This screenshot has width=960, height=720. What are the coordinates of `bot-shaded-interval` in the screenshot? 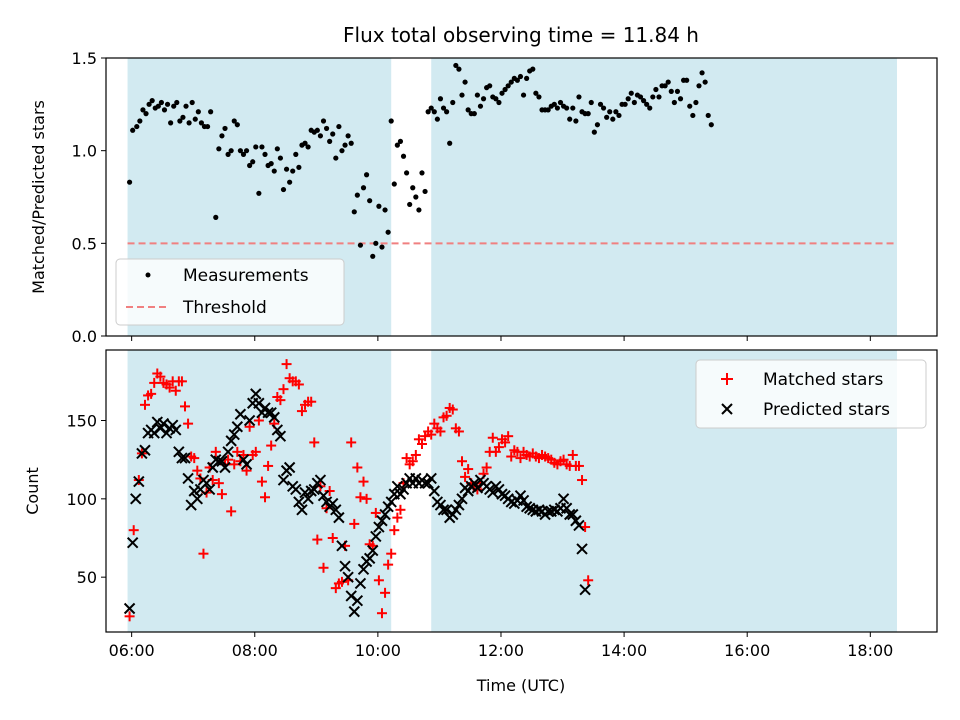 It's located at (259, 491).